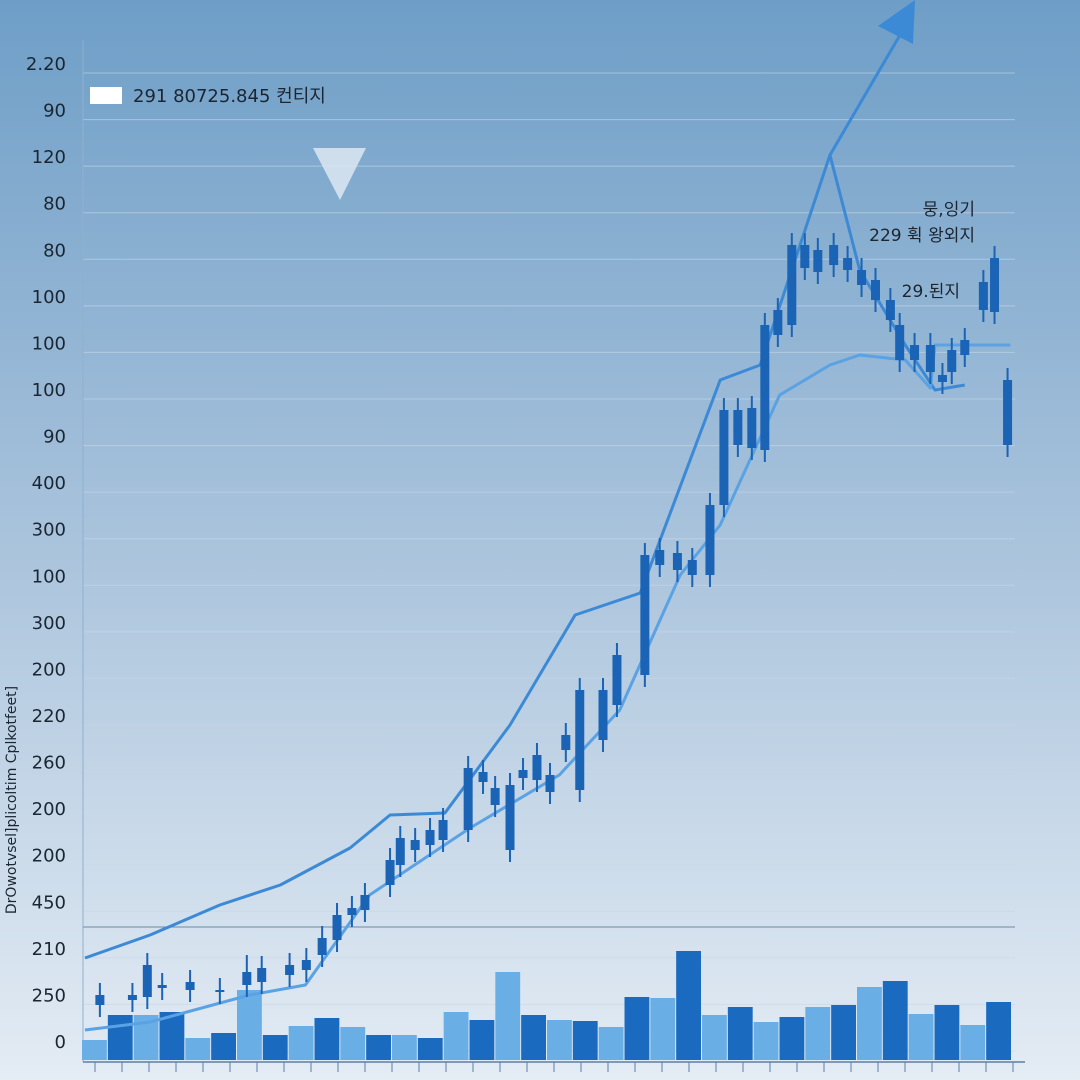 This screenshot has width=1080, height=1080. Describe the element at coordinates (49, 716) in the screenshot. I see `y-axis-label: 220` at that location.